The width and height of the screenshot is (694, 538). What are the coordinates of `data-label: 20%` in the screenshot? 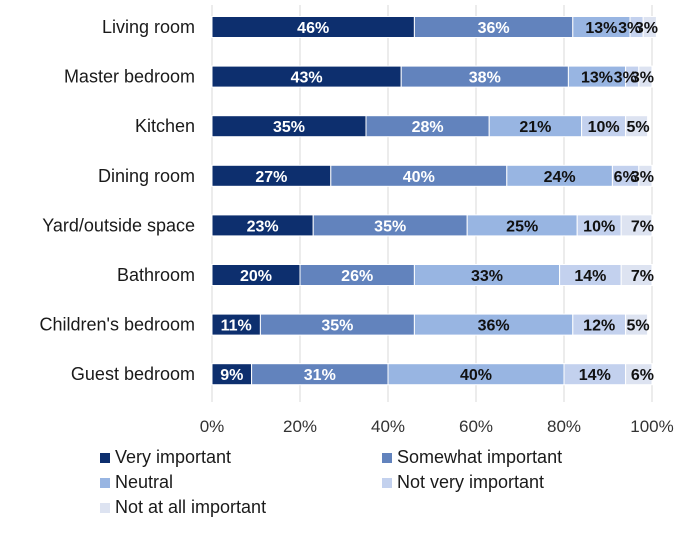 It's located at (256, 276).